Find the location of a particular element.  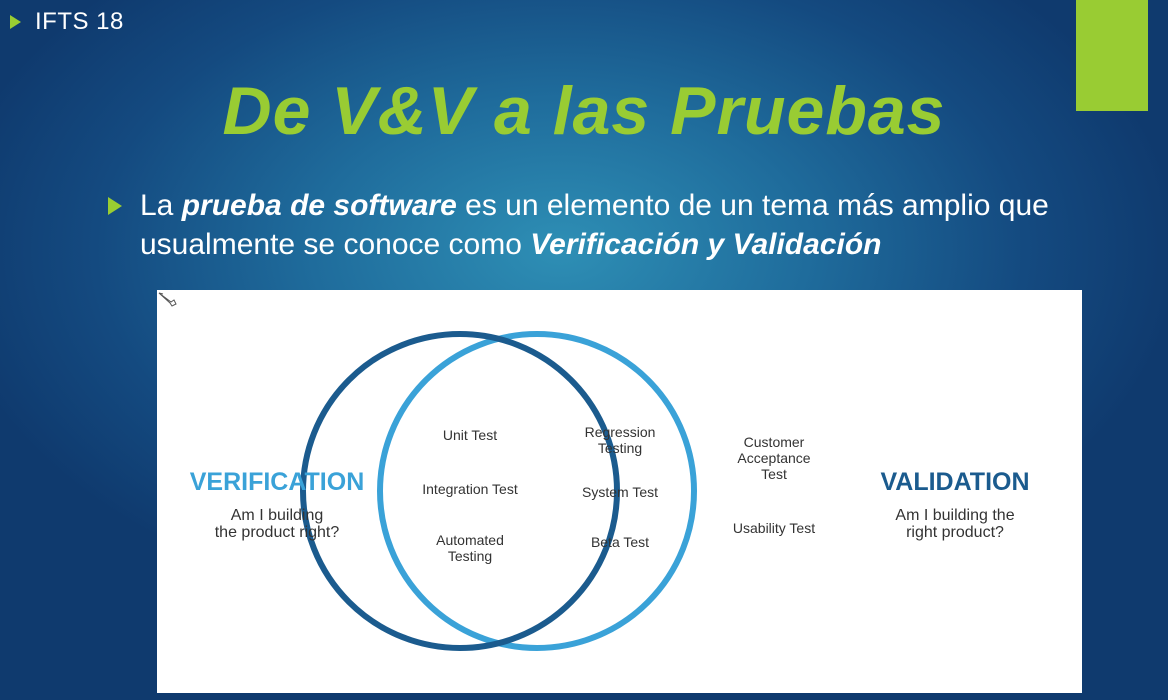

regression-testing-label: Regression Testing is located at coordinates (620, 440).